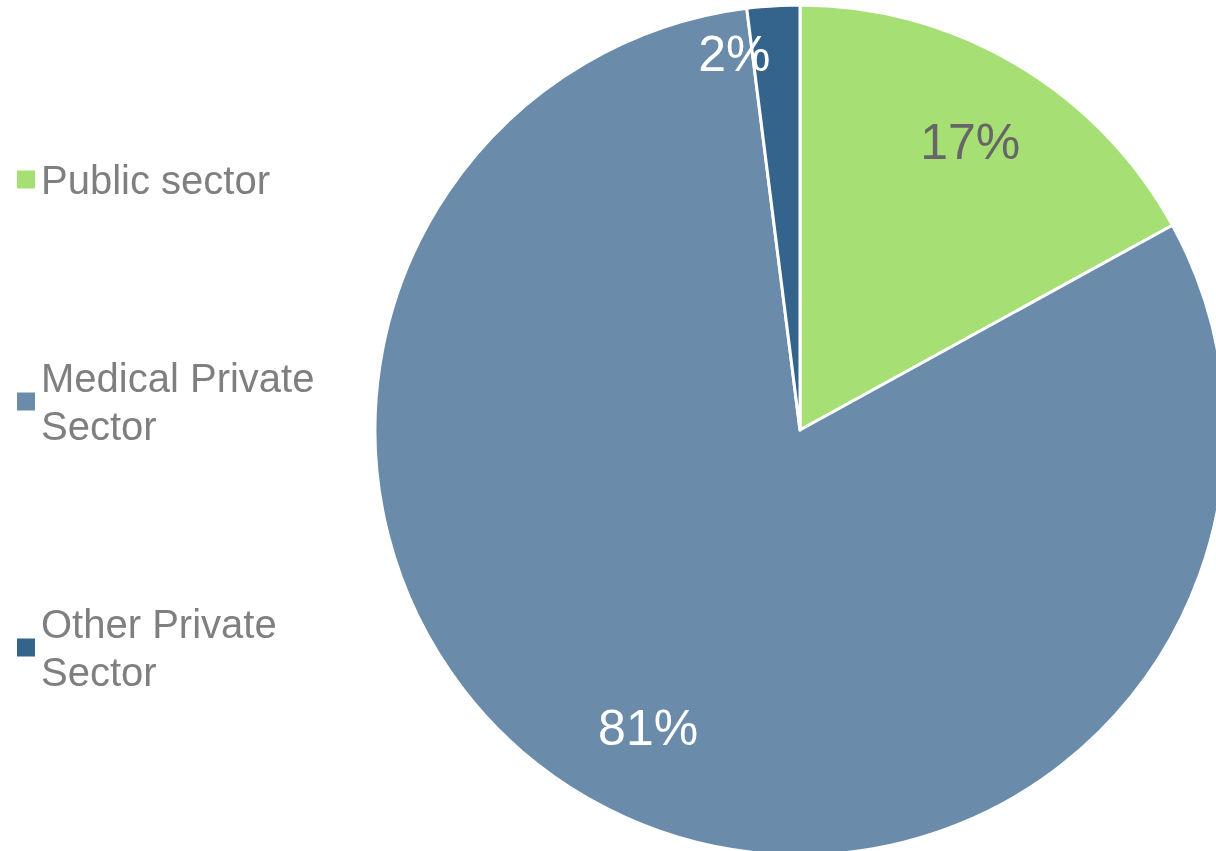 The width and height of the screenshot is (1216, 851). I want to click on legend-label: Other Private Sector, so click(164, 647).